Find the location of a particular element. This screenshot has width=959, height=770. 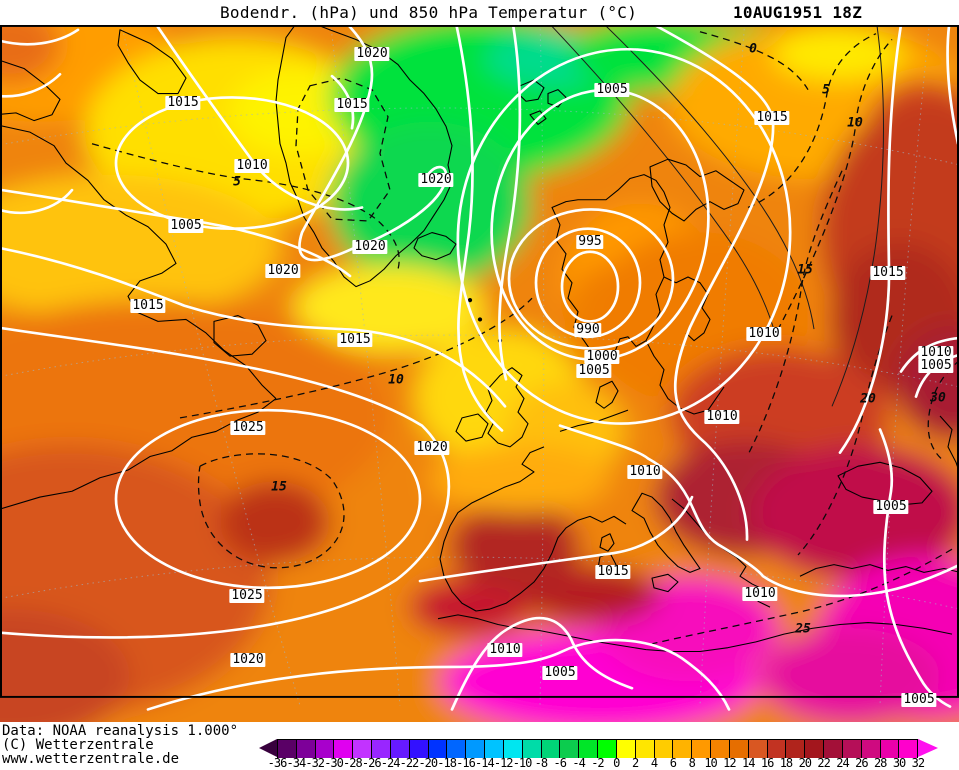

colorbar-tick: -22 is located at coordinates (409, 763).